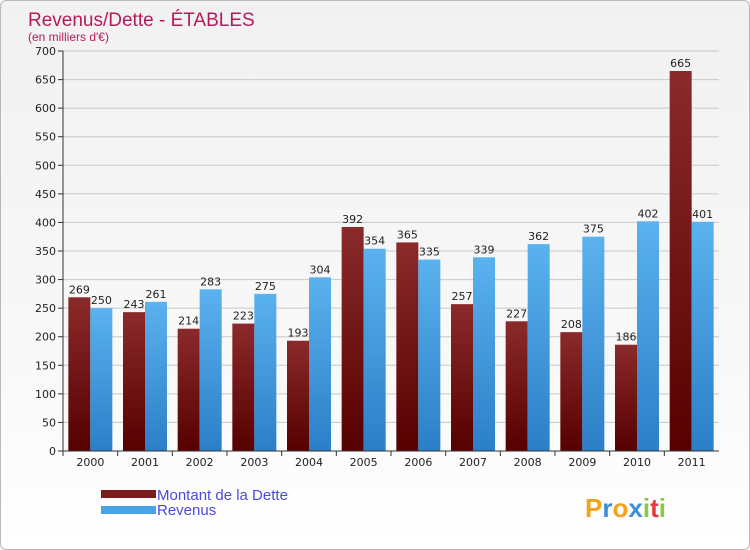 This screenshot has height=550, width=750. I want to click on data-label-revenus-2010: 402, so click(648, 213).